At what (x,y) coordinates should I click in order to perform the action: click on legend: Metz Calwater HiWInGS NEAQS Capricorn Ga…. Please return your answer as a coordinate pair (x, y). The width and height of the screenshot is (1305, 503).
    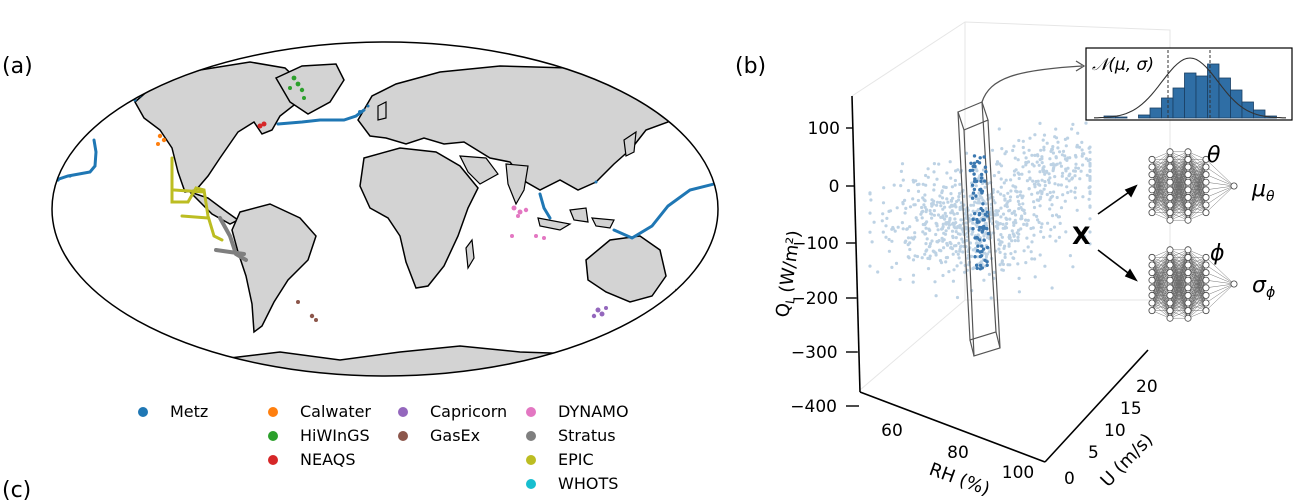
    Looking at the image, I should click on (383, 447).